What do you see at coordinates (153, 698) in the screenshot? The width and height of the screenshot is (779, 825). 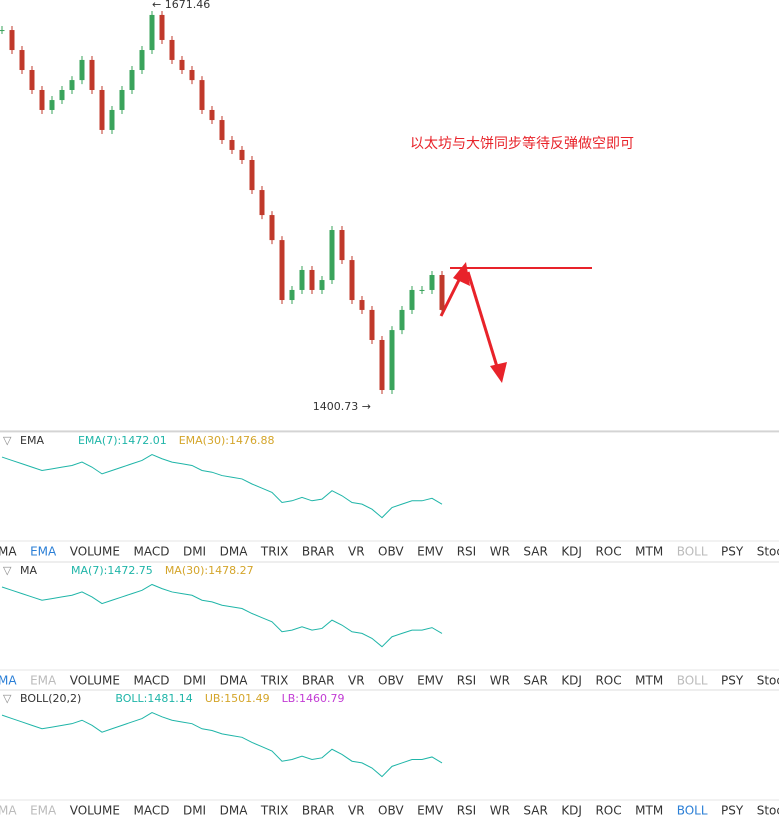 I see `indicator-value: BOLL:1481.14` at bounding box center [153, 698].